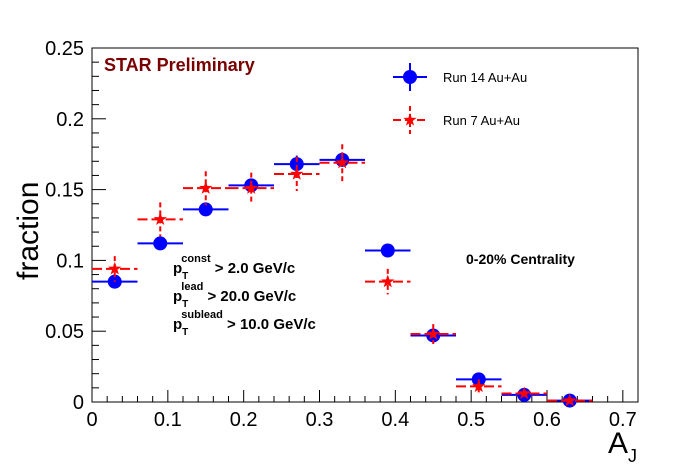  I want to click on x-axis-title-sub: J, so click(632, 456).